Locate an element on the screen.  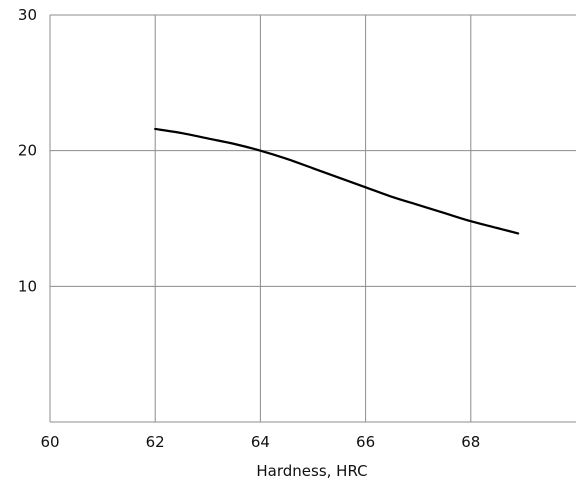
y-tick-labels: 10 20 30 is located at coordinates (27, 150).